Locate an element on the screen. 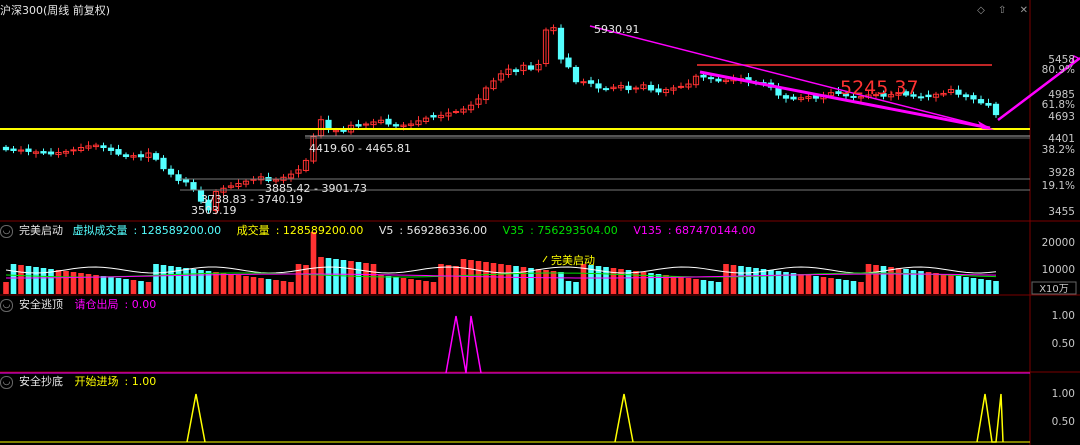  arrow-up-icon: ⇧ is located at coordinates (1002, 10).